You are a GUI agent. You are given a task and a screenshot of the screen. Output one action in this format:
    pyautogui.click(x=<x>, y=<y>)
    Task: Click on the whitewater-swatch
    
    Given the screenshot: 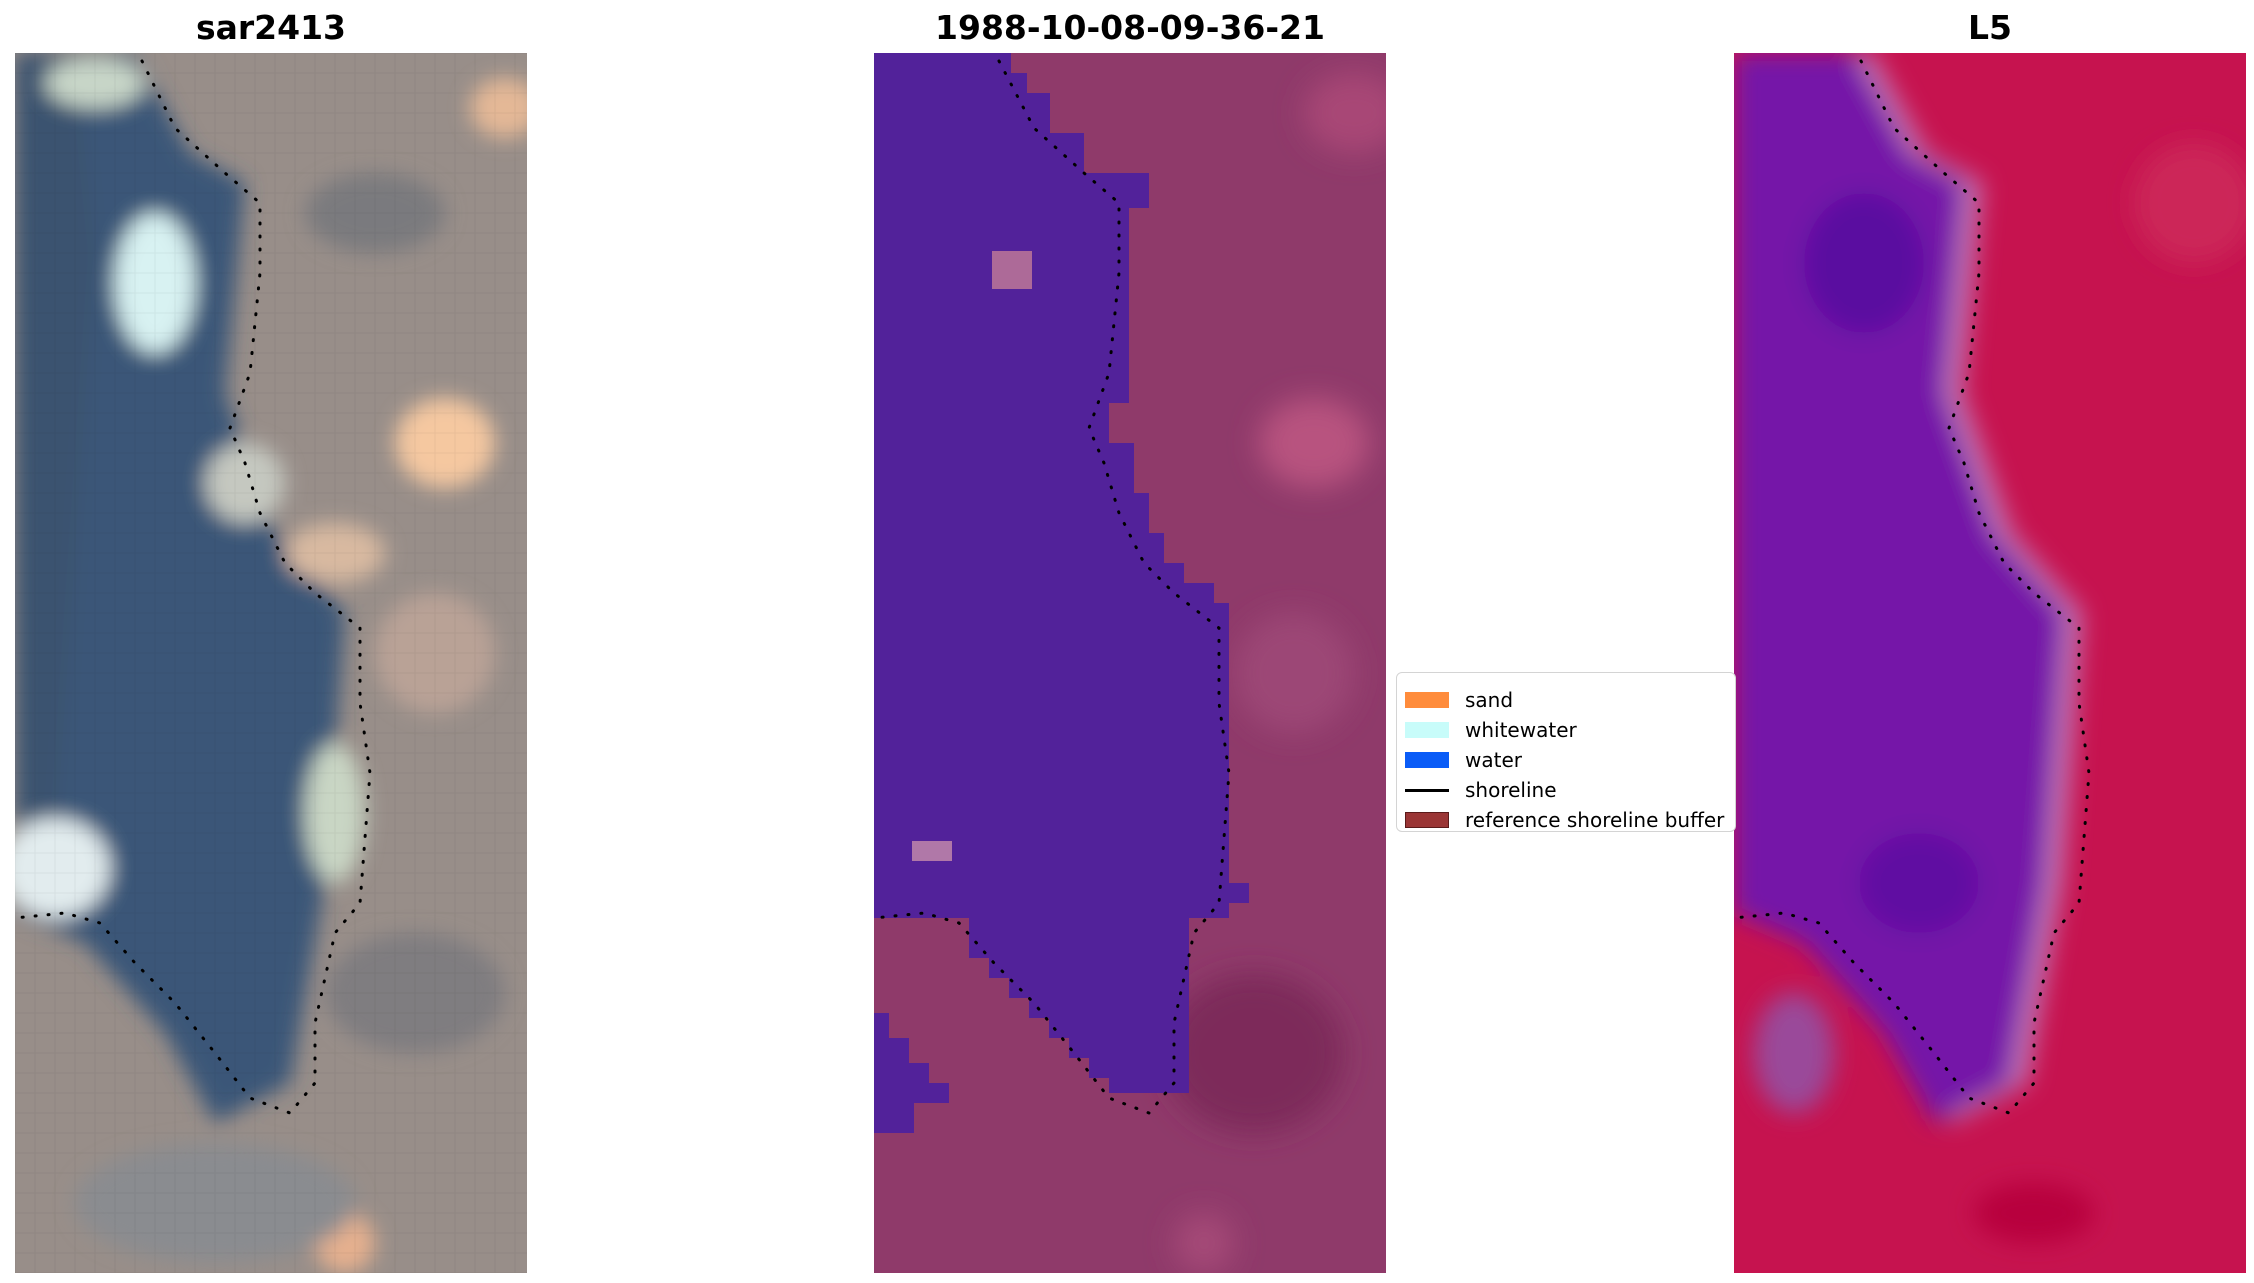 What is the action you would take?
    pyautogui.click(x=1427, y=730)
    